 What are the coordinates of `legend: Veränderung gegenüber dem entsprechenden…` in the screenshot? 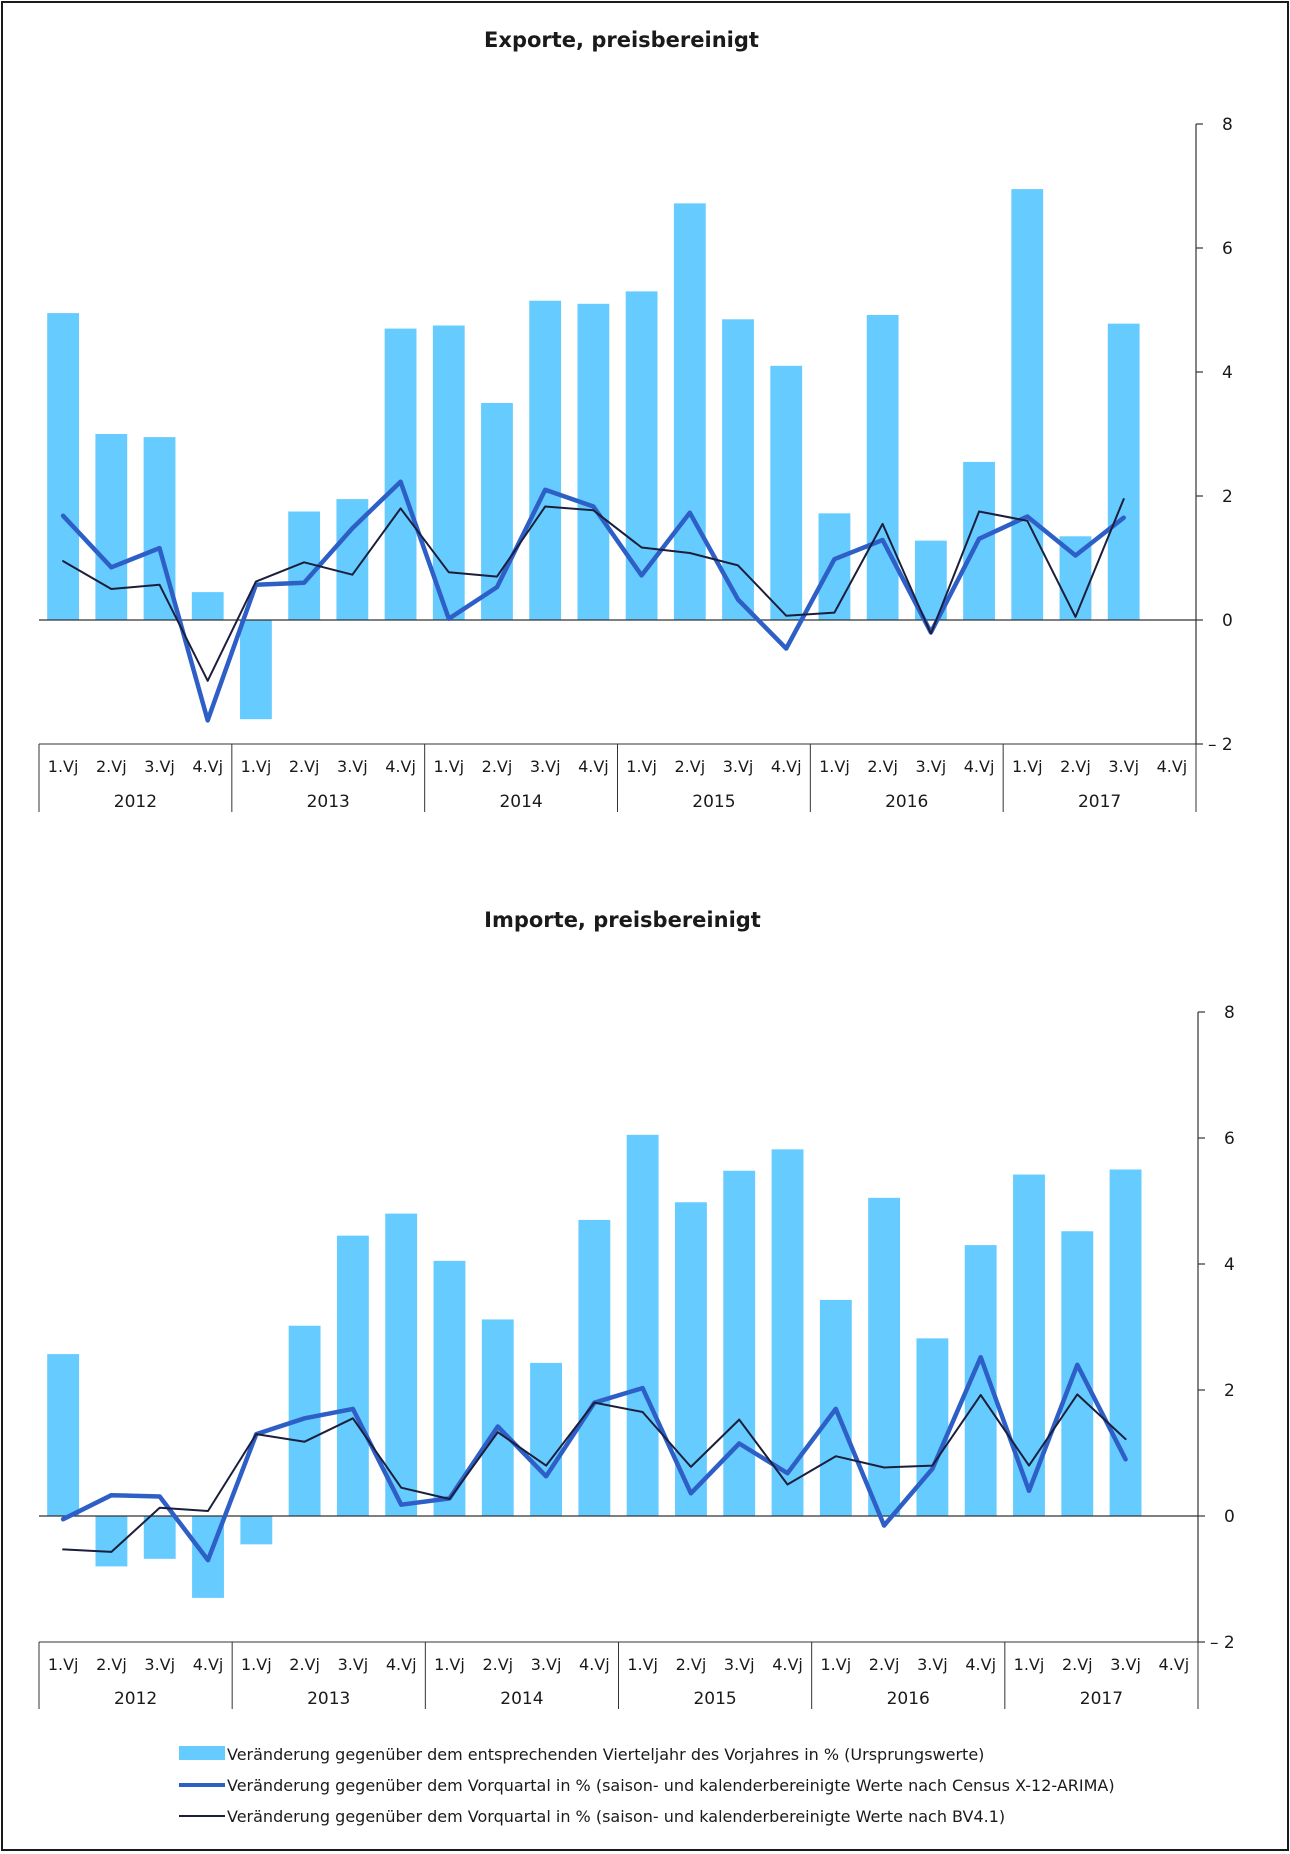 It's located at (647, 1785).